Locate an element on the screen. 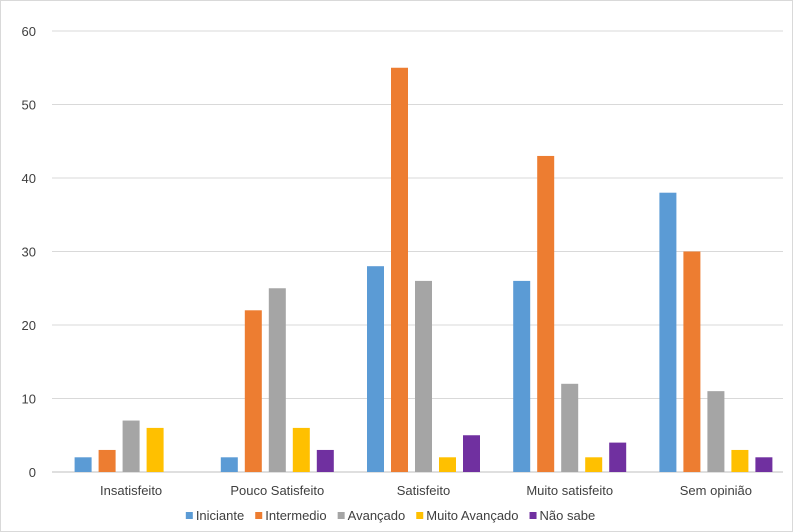  y-axis-ticks: 0 10 20 30 40 50 60 is located at coordinates (29, 252).